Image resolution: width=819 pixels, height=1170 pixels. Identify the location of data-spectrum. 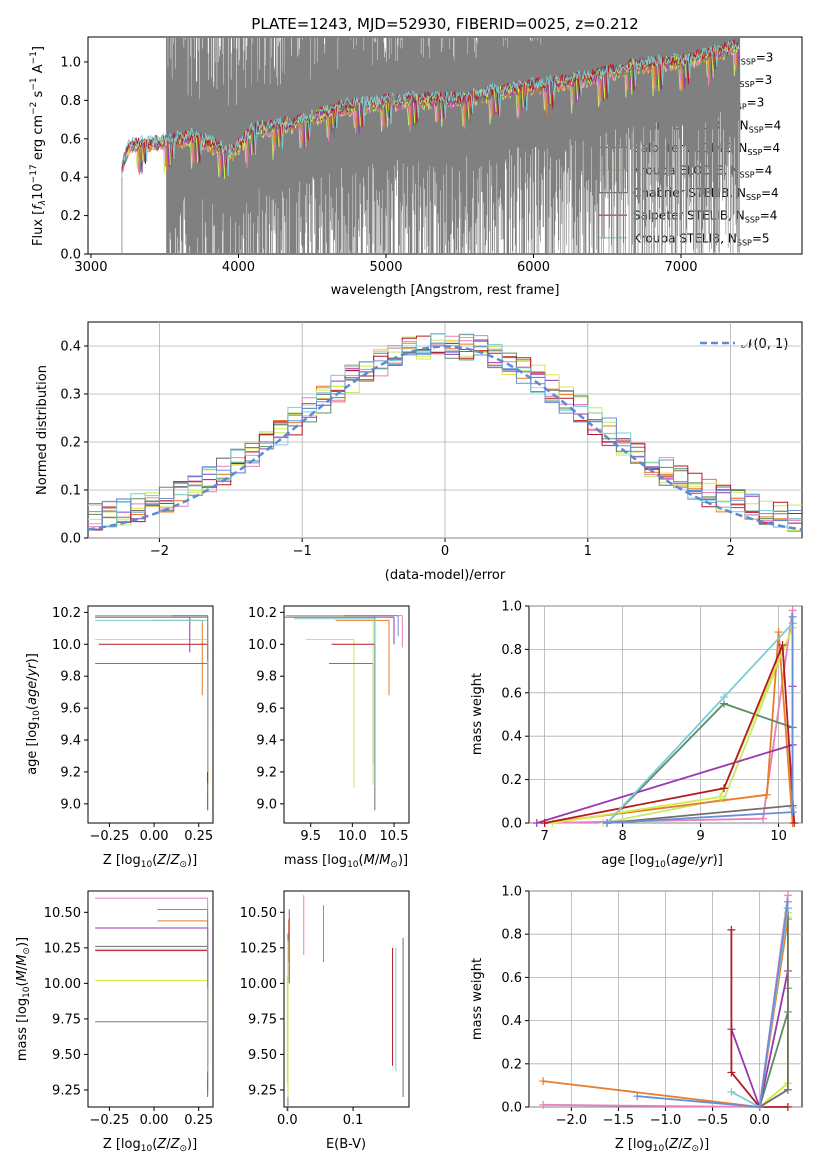
(453, 145).